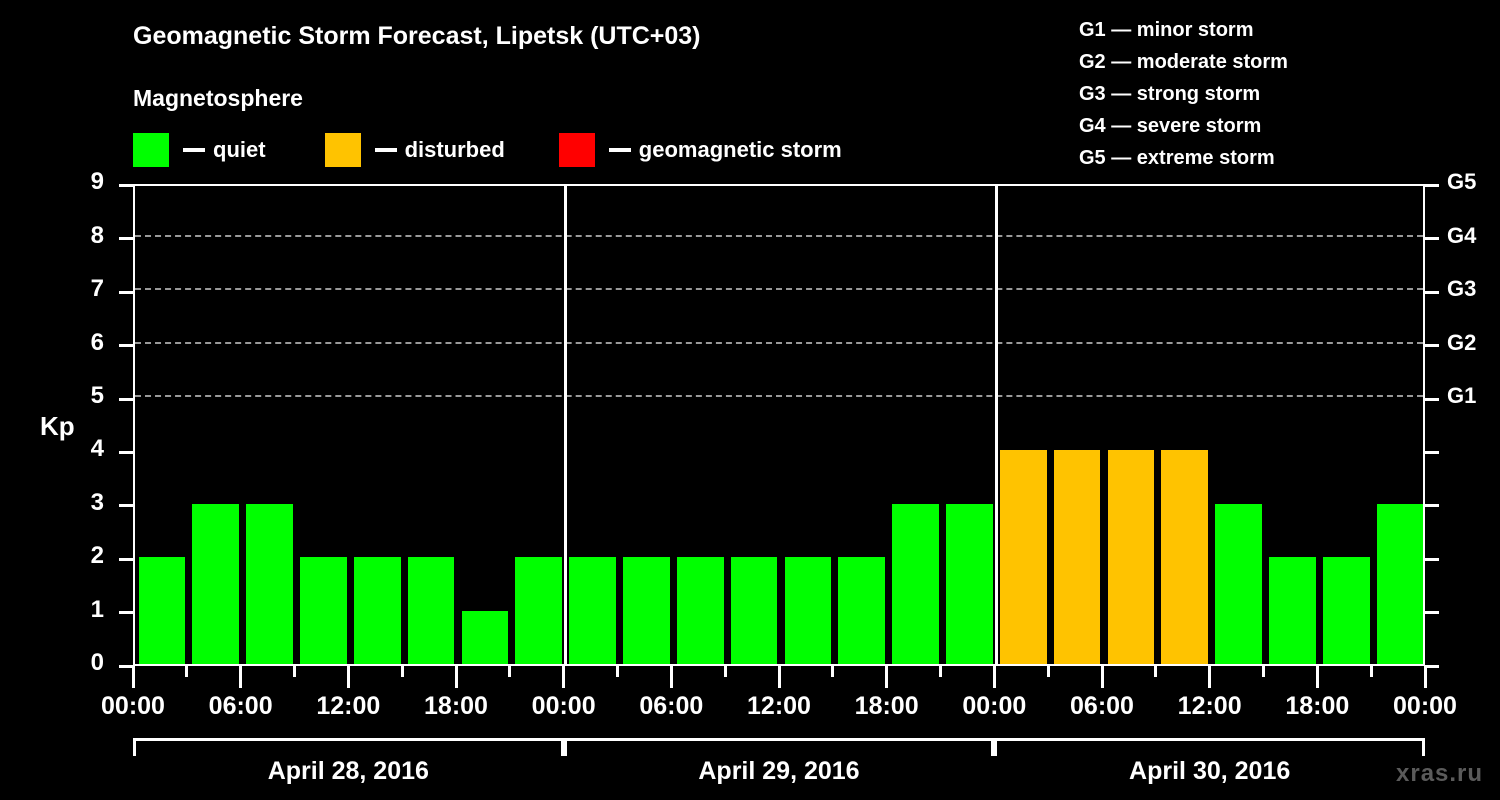 Image resolution: width=1500 pixels, height=800 pixels. What do you see at coordinates (97, 502) in the screenshot?
I see `y-tick-label-3: 3` at bounding box center [97, 502].